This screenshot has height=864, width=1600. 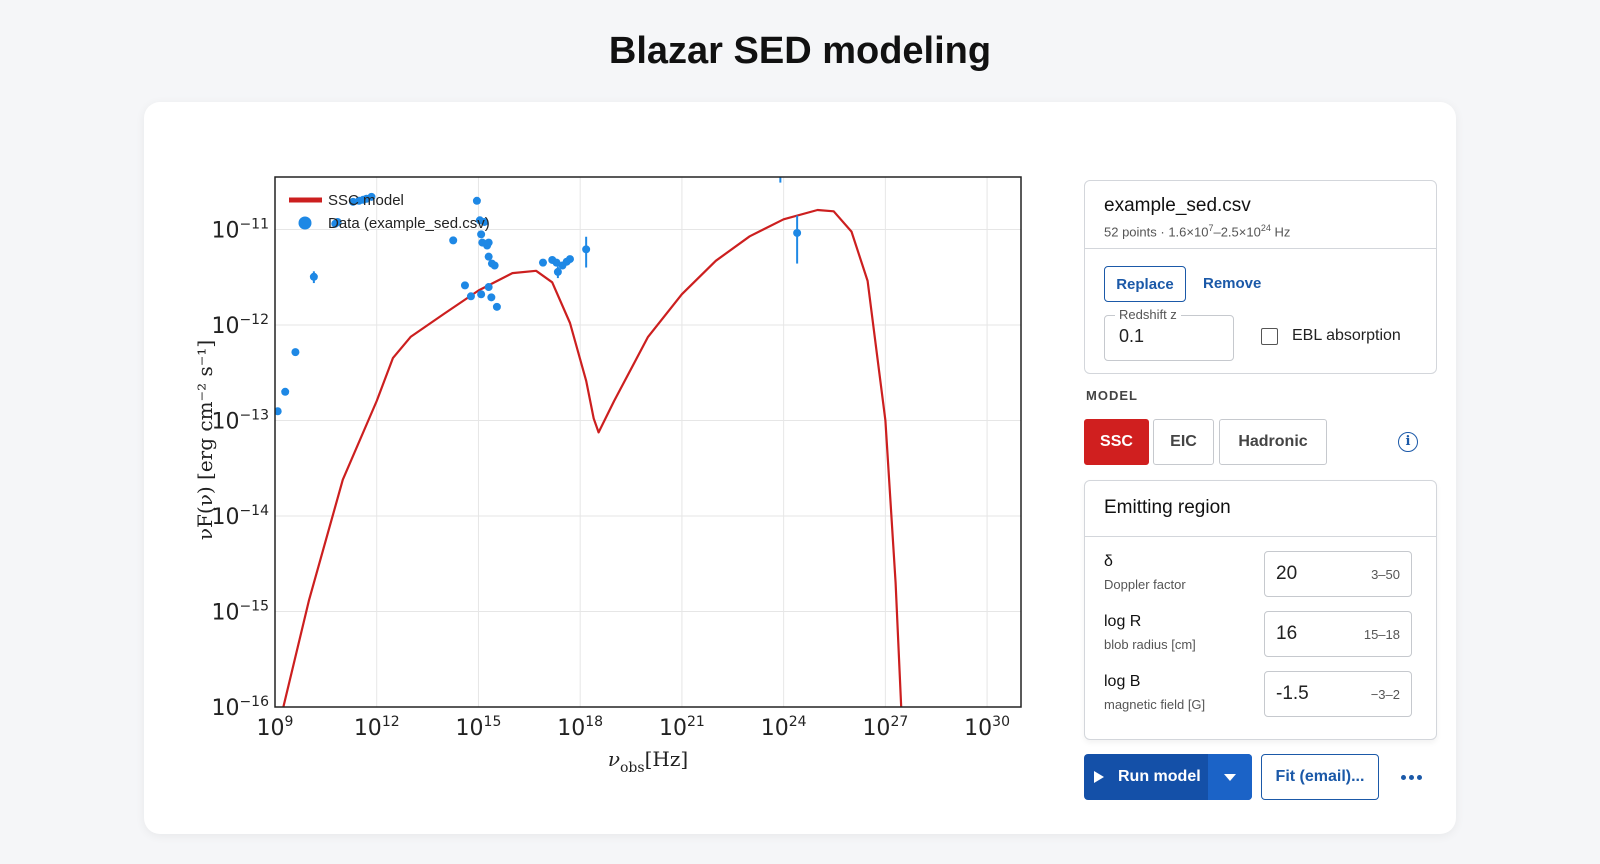 I want to click on param-range: −3–2, so click(x=1385, y=694).